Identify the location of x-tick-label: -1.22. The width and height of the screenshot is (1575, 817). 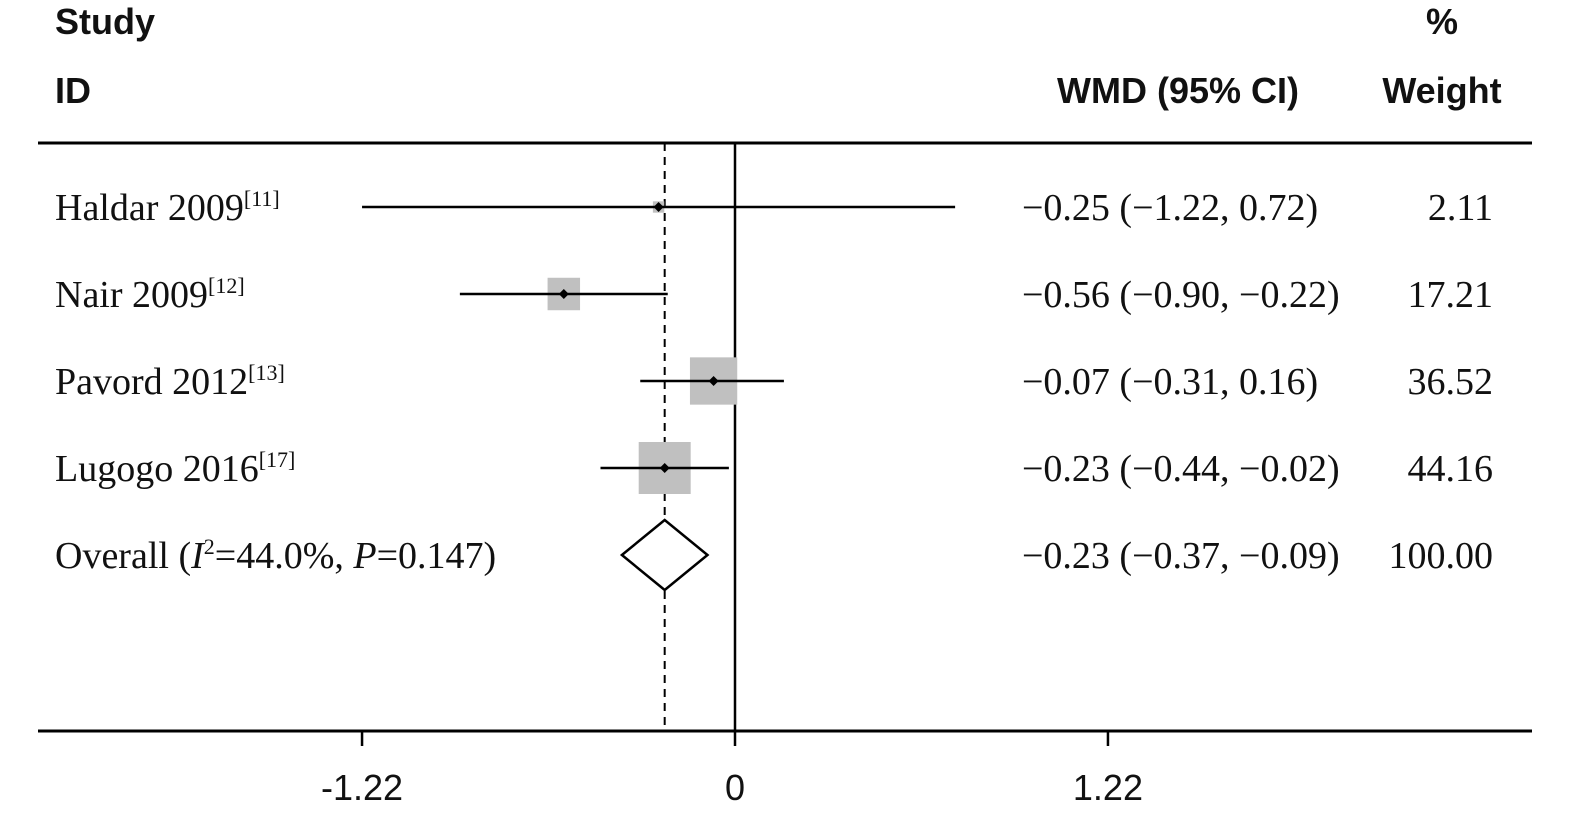
(362, 787).